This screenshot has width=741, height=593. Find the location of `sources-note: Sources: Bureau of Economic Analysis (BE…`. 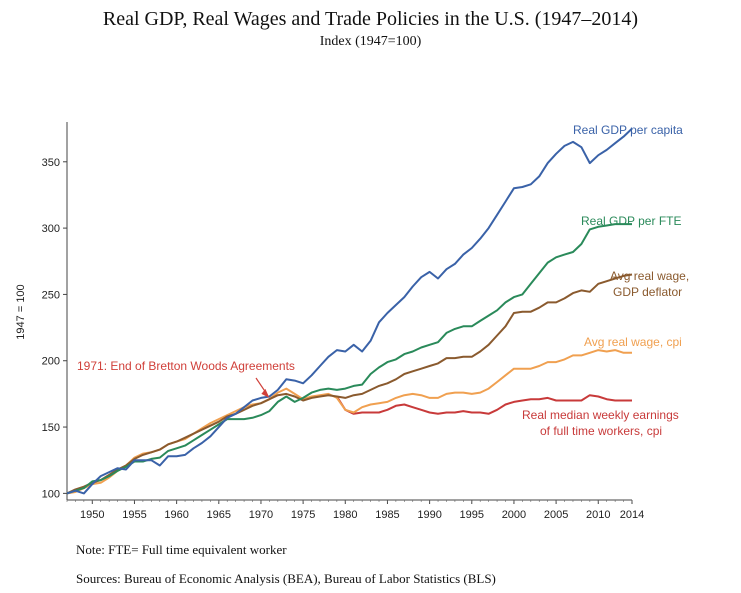

sources-note: Sources: Bureau of Economic Analysis (BE… is located at coordinates (286, 578).